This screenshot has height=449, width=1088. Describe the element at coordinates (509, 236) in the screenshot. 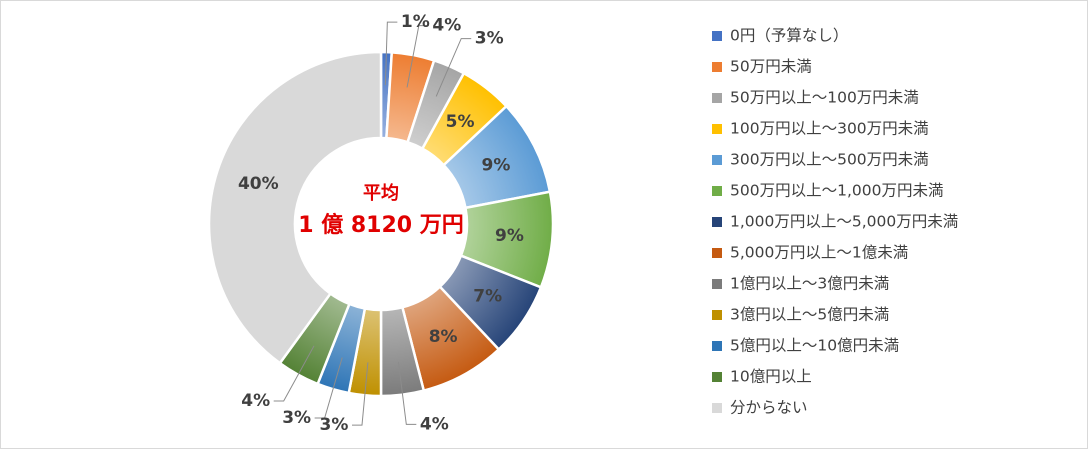

I see `slice-label-6: 9%` at that location.